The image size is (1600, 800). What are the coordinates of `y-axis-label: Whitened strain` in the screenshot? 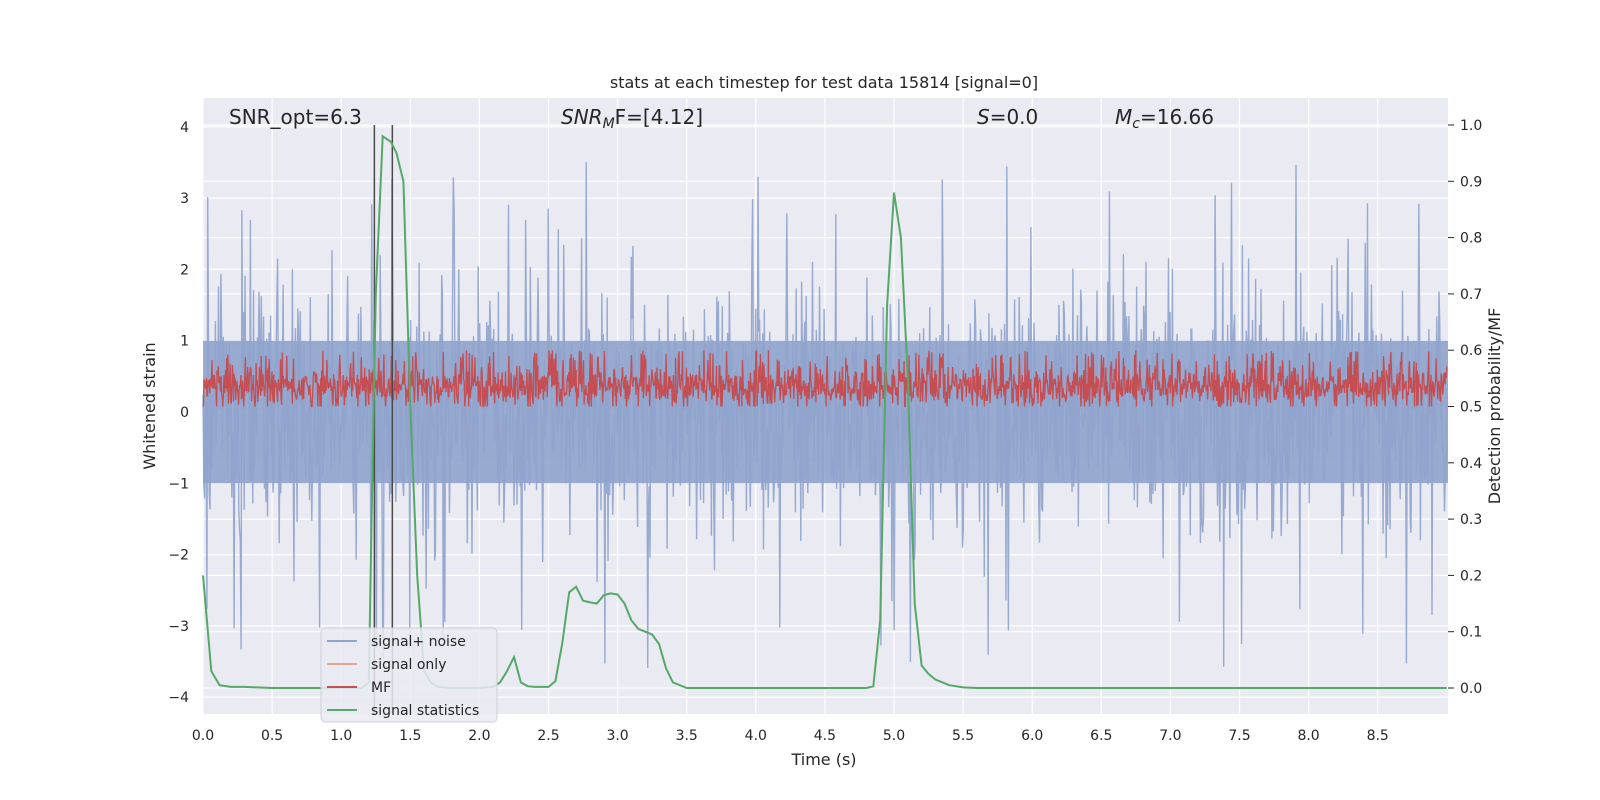 It's located at (149, 405).